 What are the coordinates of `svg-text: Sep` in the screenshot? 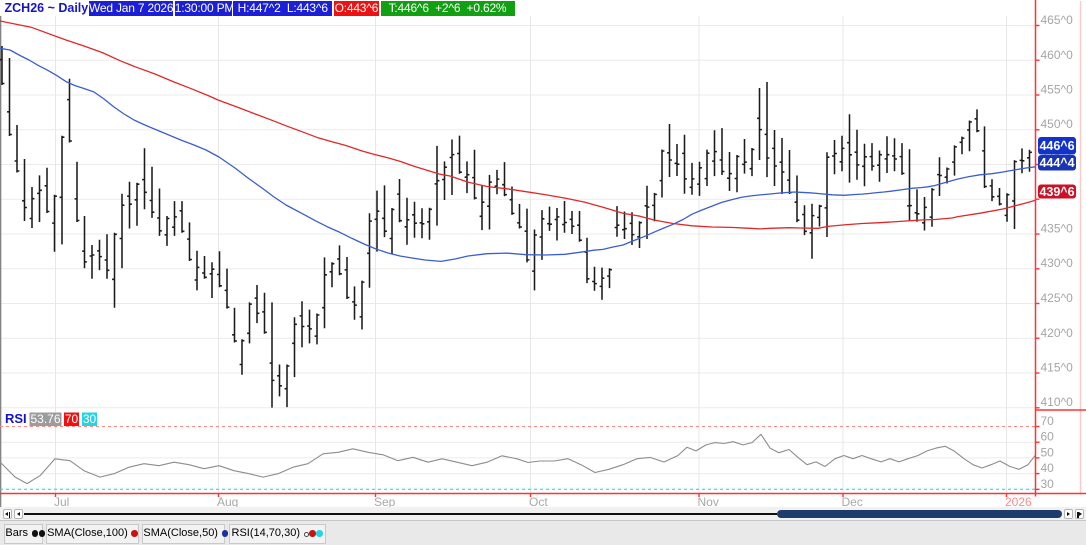 It's located at (385, 502).